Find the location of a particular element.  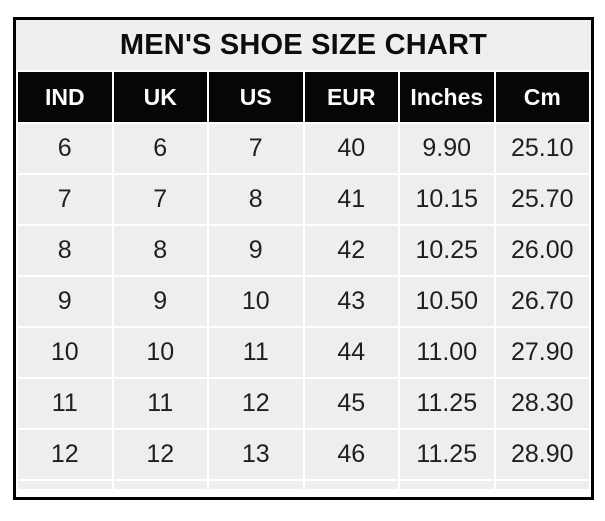

table-cell: 26.70 is located at coordinates (542, 301).